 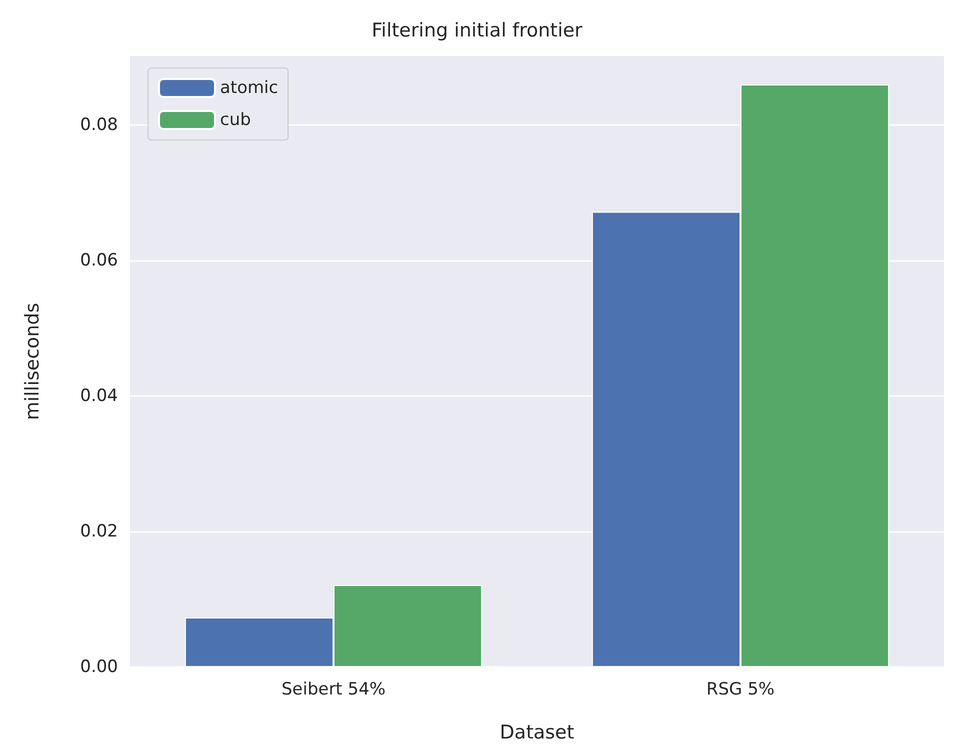 What do you see at coordinates (99, 532) in the screenshot?
I see `y-tick-label: 0.02` at bounding box center [99, 532].